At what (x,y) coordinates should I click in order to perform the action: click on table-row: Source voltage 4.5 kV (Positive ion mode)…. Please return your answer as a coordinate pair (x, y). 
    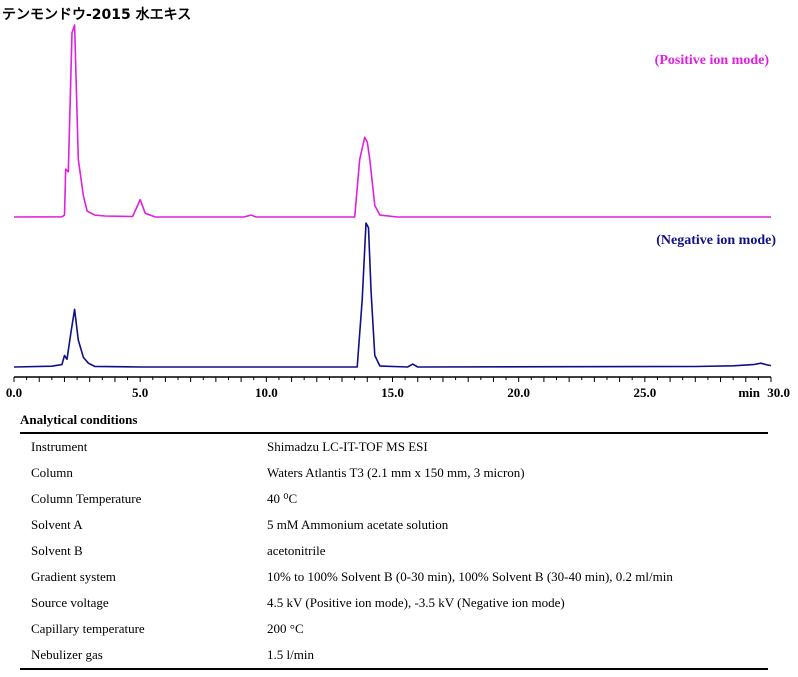
    Looking at the image, I should click on (394, 603).